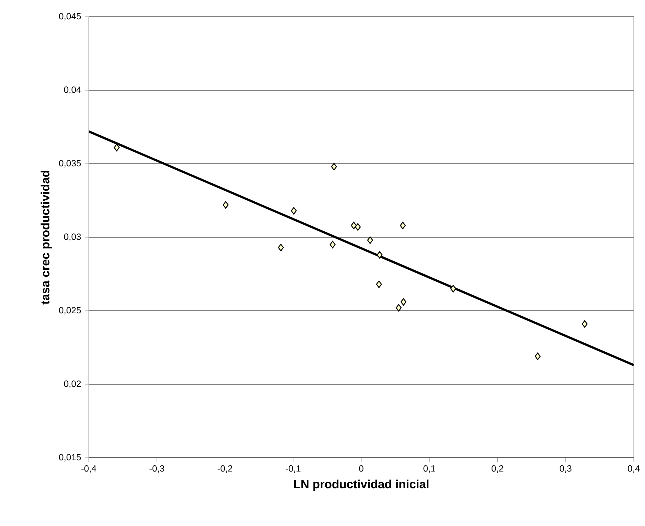 The height and width of the screenshot is (526, 645). I want to click on x-tick-label: -0,1, so click(293, 469).